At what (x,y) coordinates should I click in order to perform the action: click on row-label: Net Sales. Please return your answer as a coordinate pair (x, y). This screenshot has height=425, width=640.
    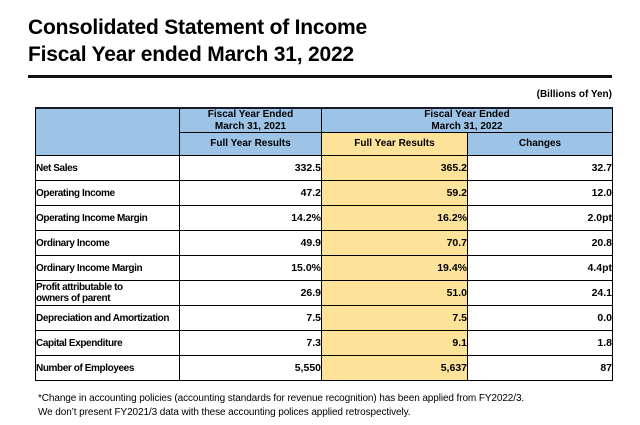
    Looking at the image, I should click on (107, 168).